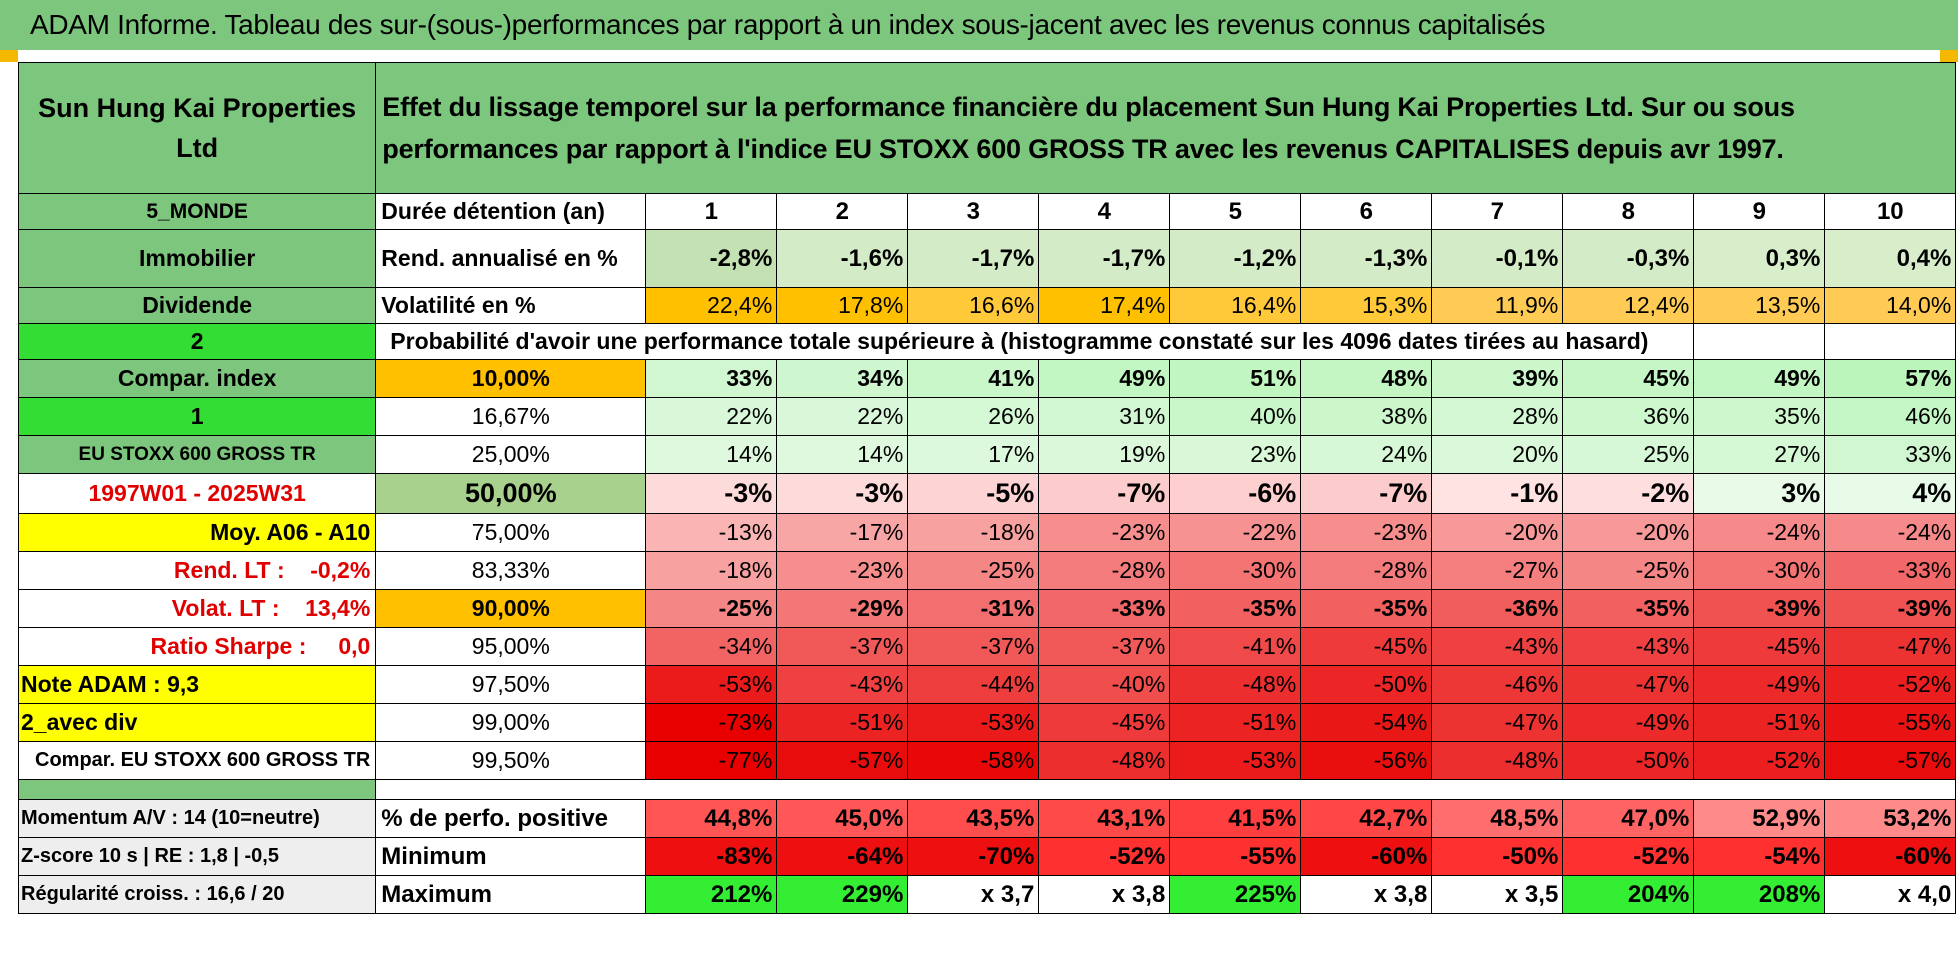 The width and height of the screenshot is (1958, 977). Describe the element at coordinates (9, 56) in the screenshot. I see `corner-marker-left` at that location.